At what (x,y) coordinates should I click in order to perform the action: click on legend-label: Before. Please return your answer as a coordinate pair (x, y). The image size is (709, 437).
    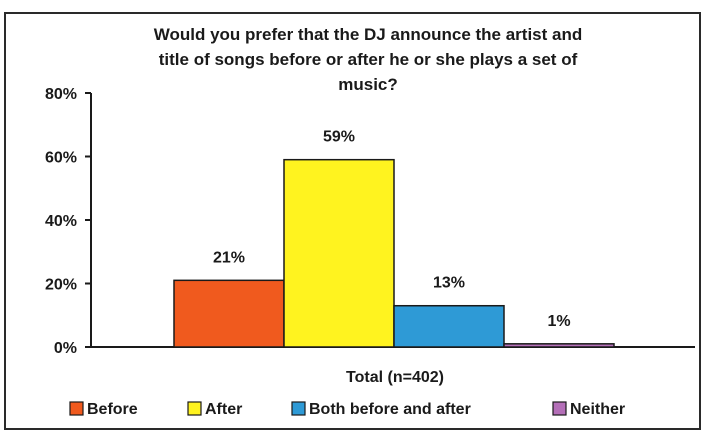
    Looking at the image, I should click on (112, 409).